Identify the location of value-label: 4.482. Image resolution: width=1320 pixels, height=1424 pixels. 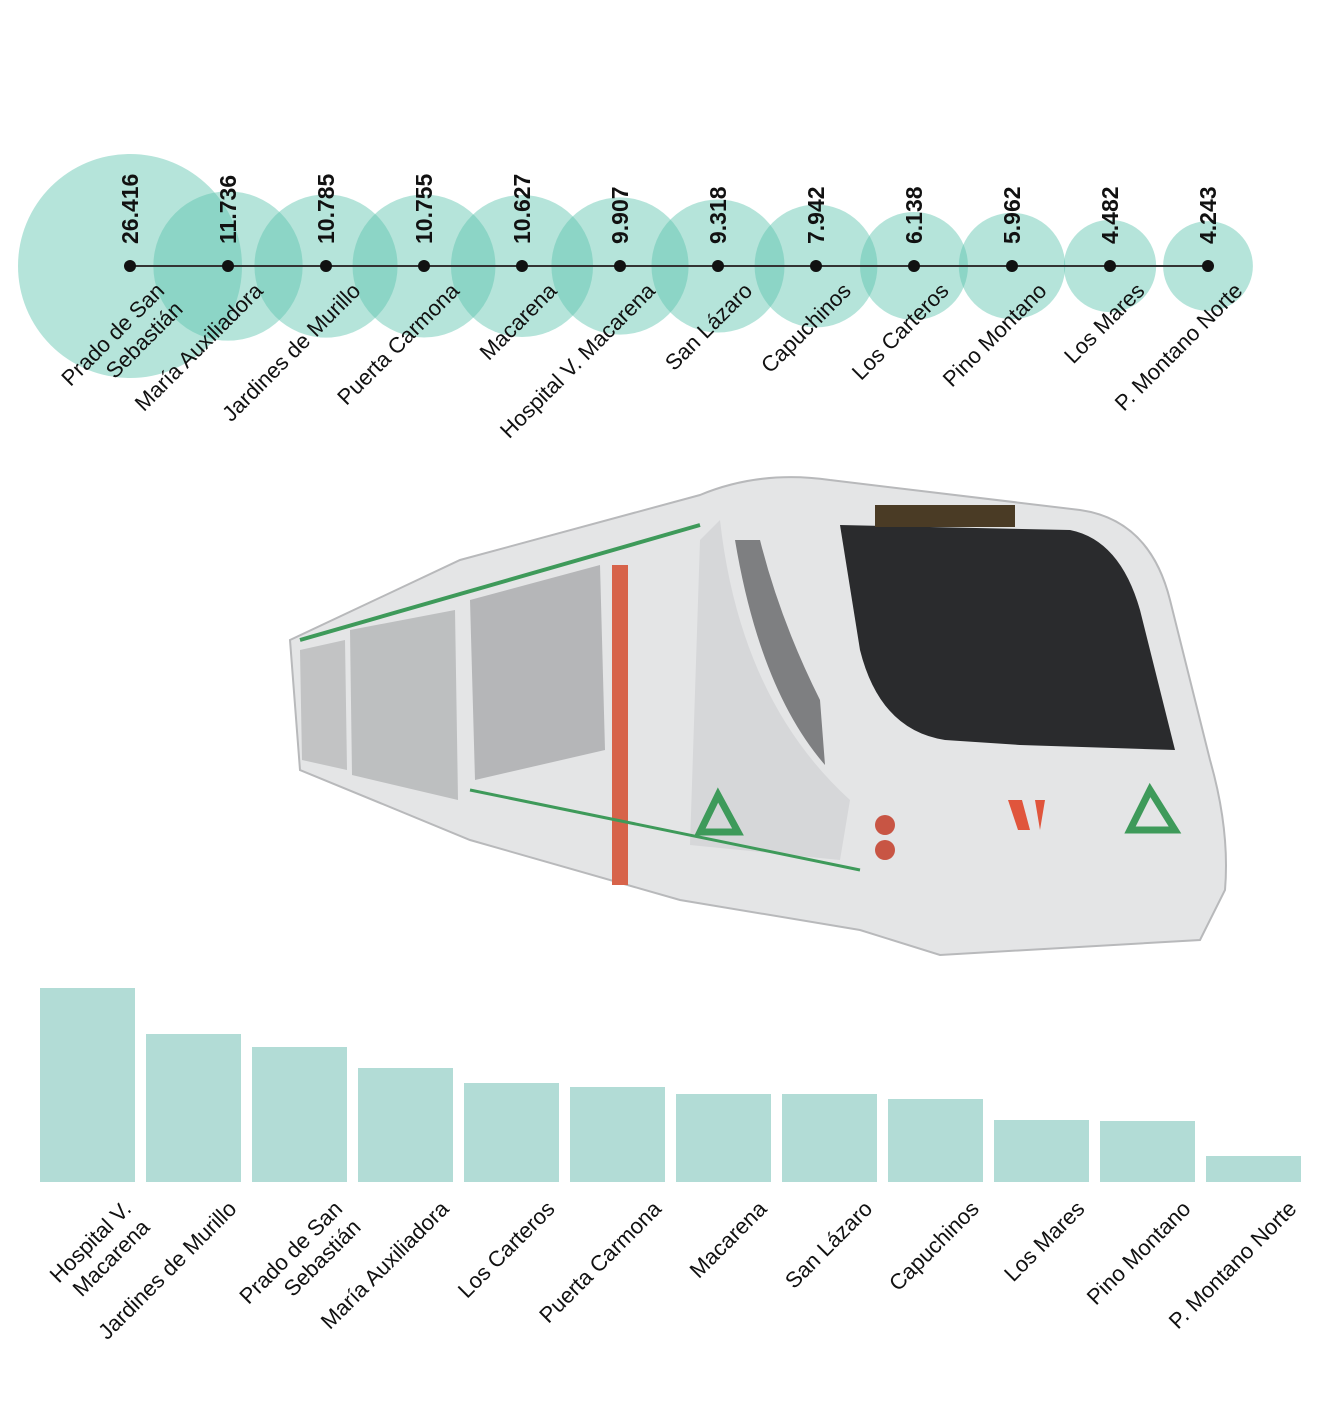
(1110, 215).